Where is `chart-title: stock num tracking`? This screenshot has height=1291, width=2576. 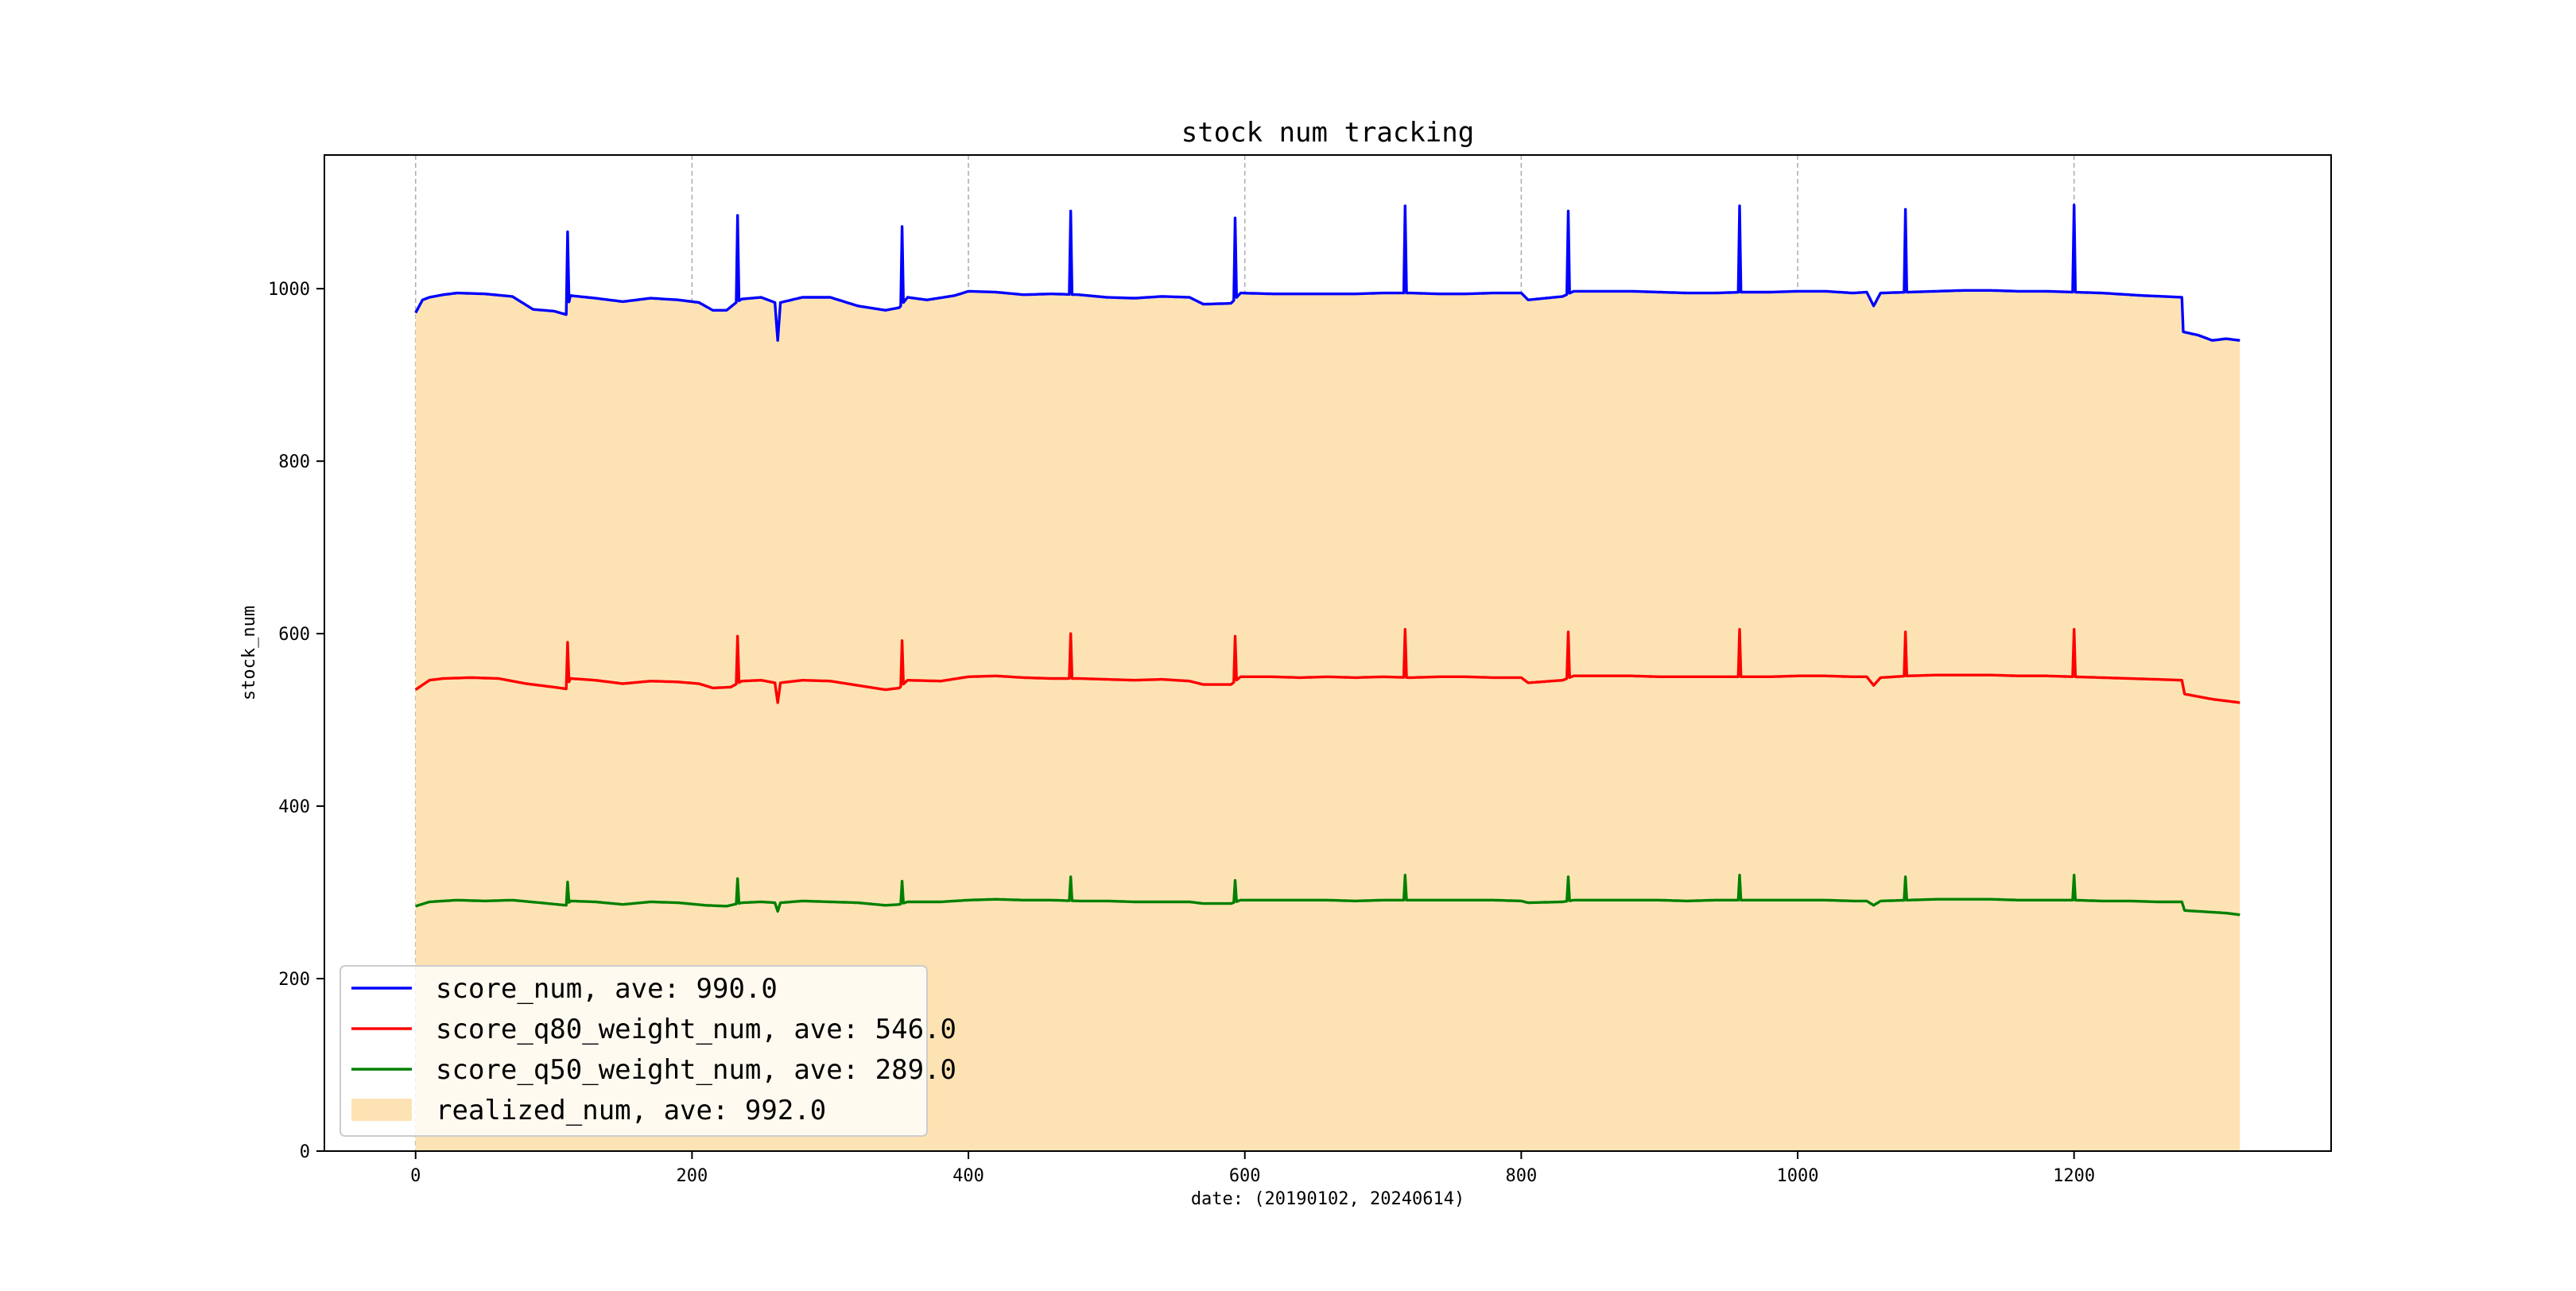 chart-title: stock num tracking is located at coordinates (1328, 133).